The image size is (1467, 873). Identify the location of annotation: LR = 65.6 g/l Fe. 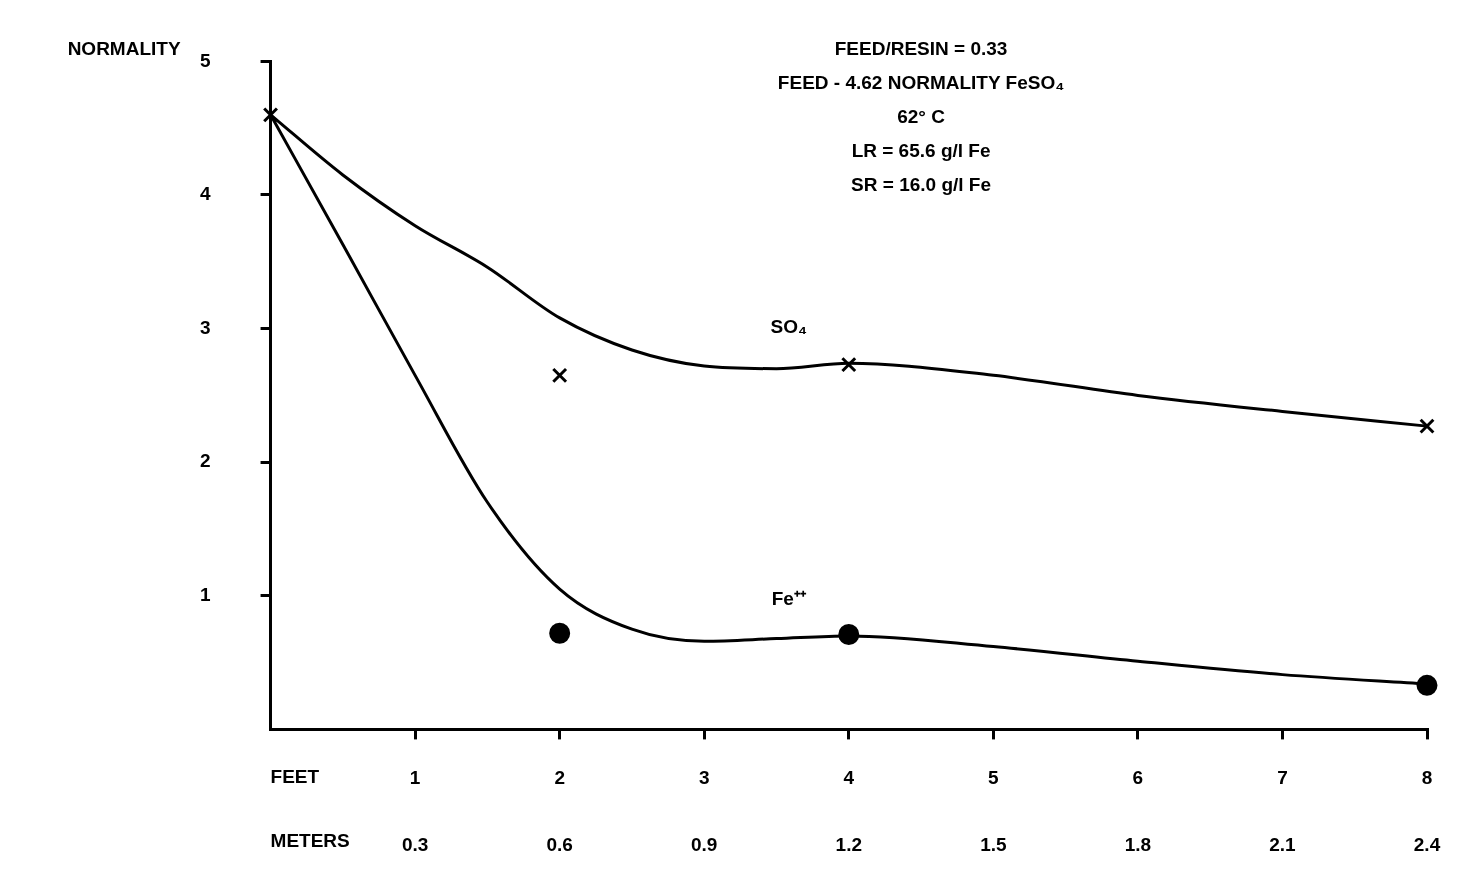
(921, 151).